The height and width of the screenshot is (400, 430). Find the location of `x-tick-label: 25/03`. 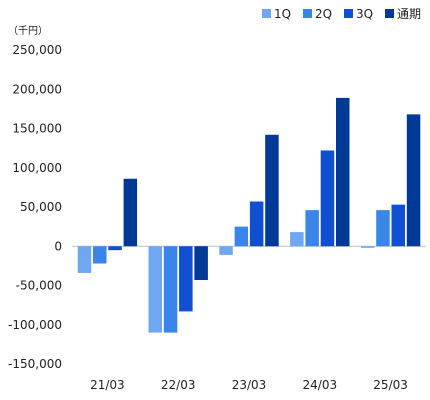

x-tick-label: 25/03 is located at coordinates (390, 385).